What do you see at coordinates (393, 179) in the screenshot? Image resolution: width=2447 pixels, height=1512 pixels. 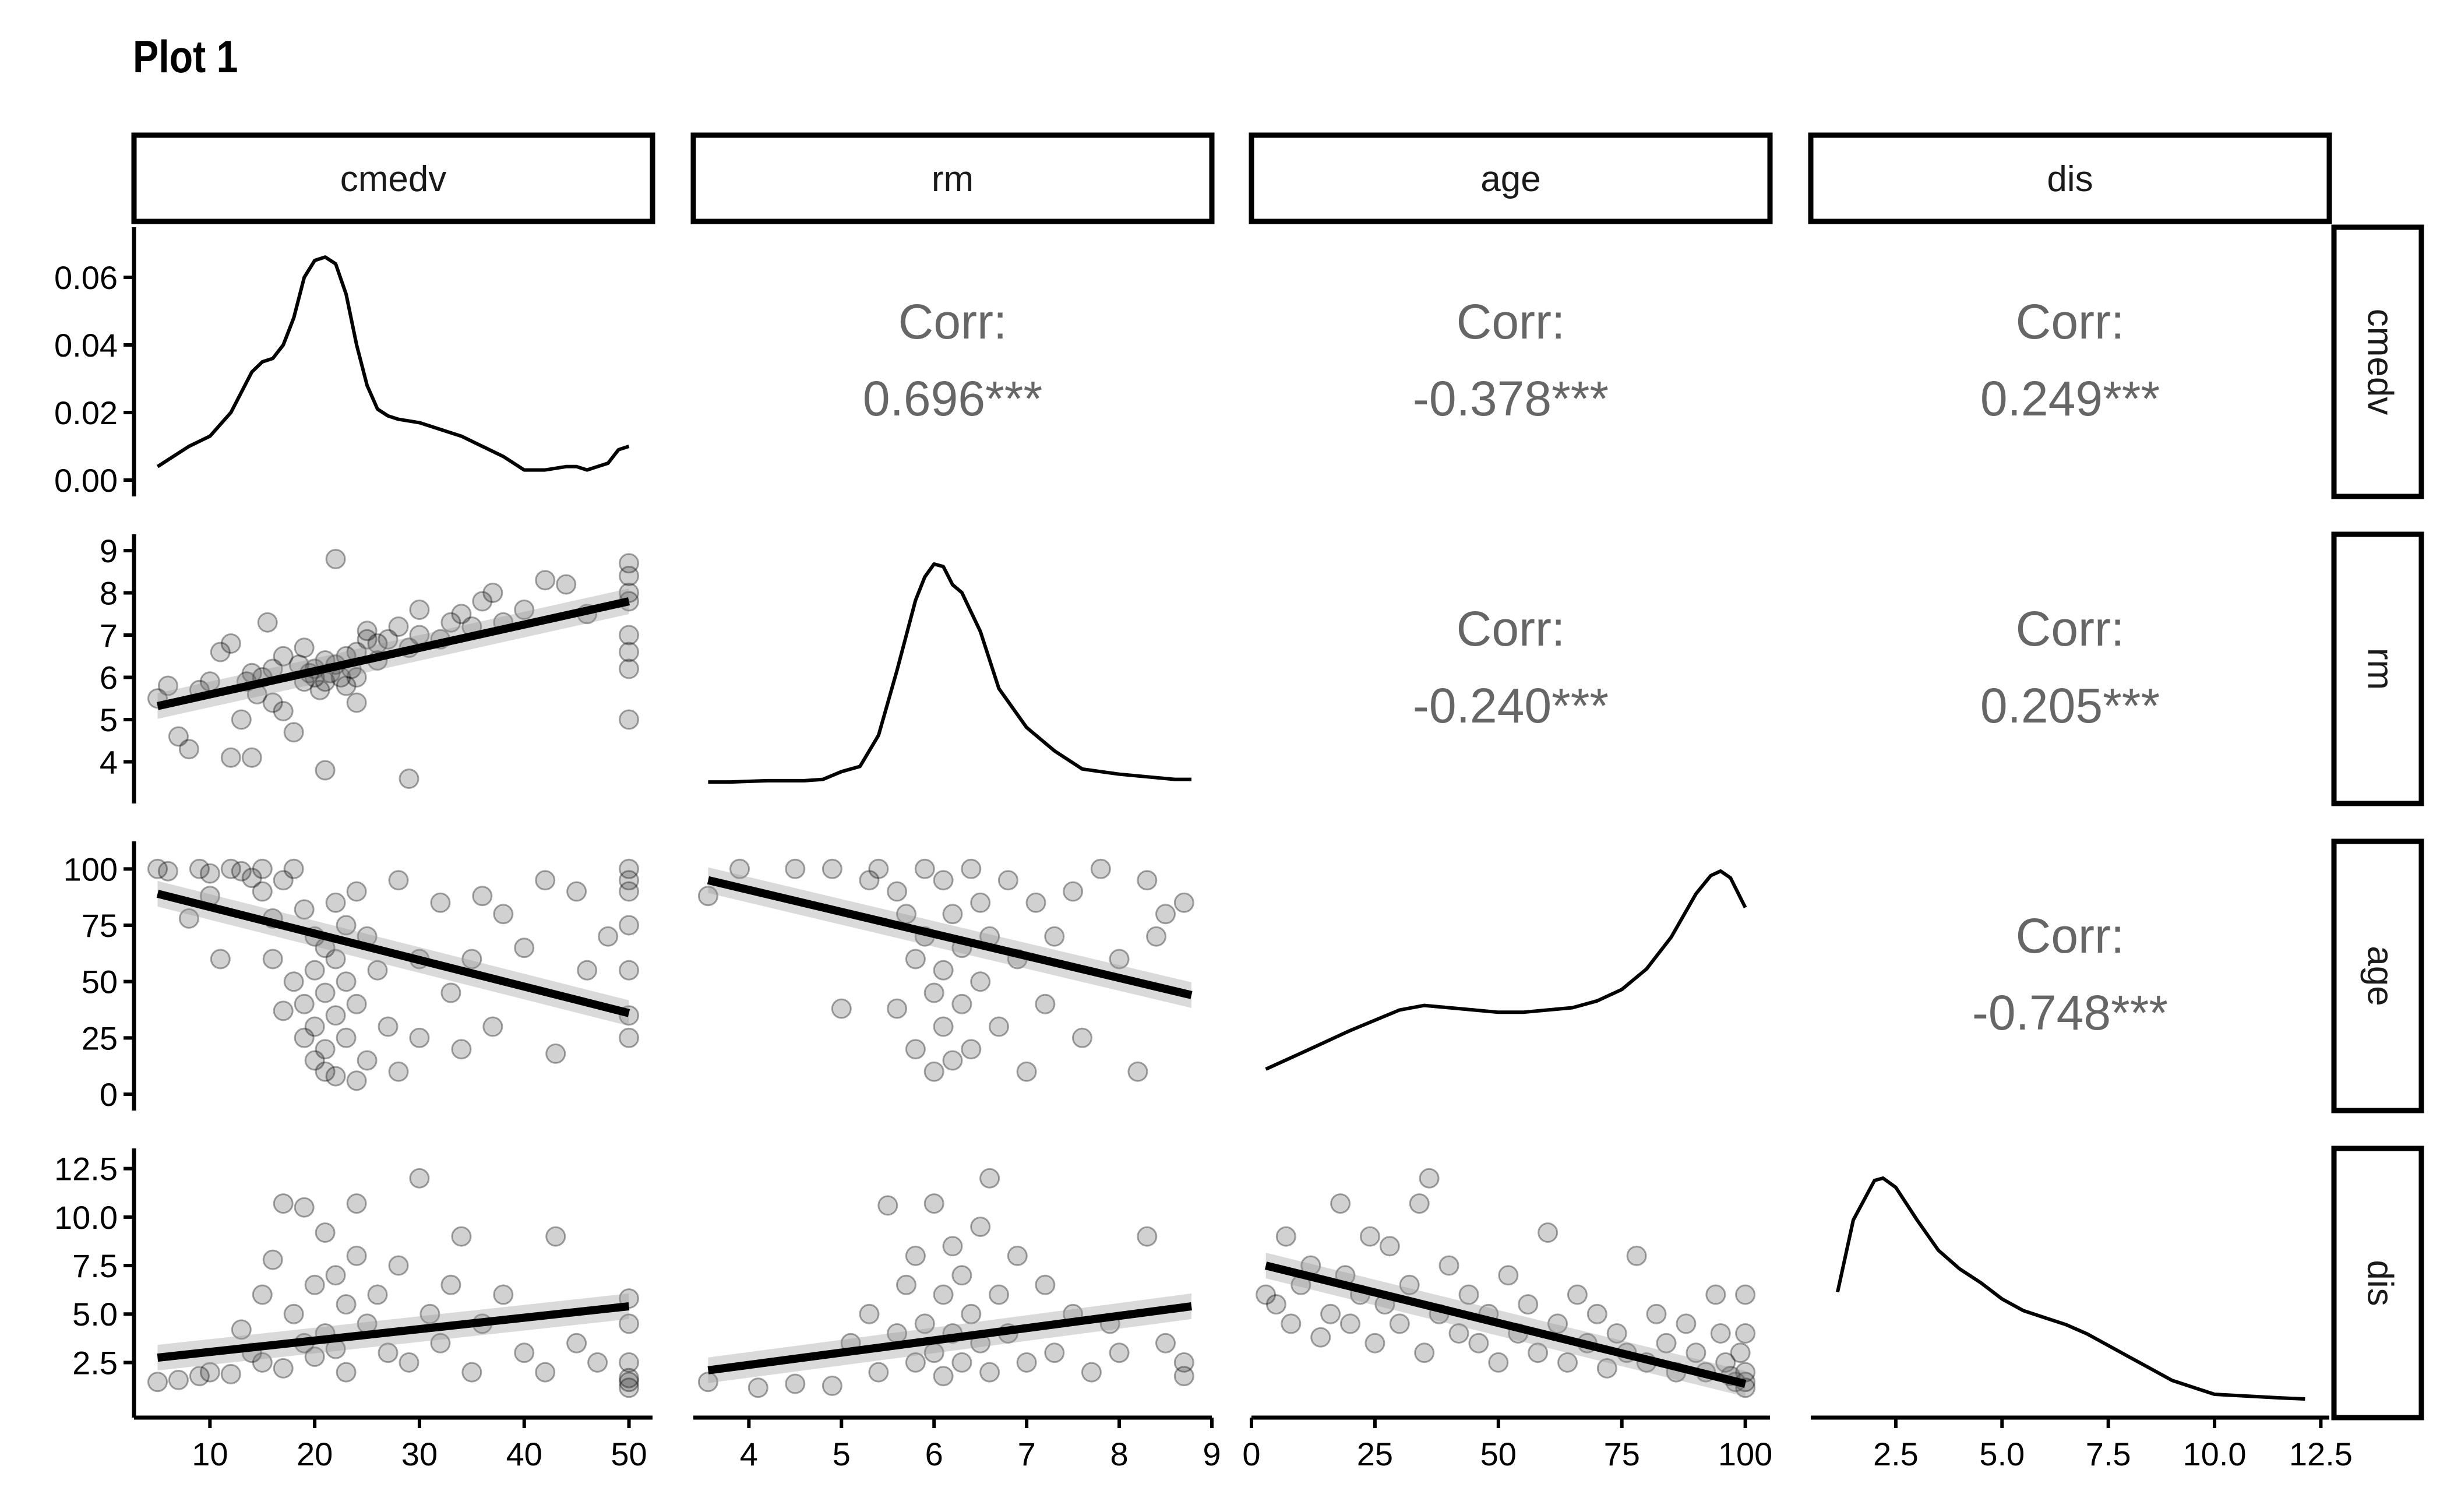 I see `strip-label-cmedv: cmedv` at bounding box center [393, 179].